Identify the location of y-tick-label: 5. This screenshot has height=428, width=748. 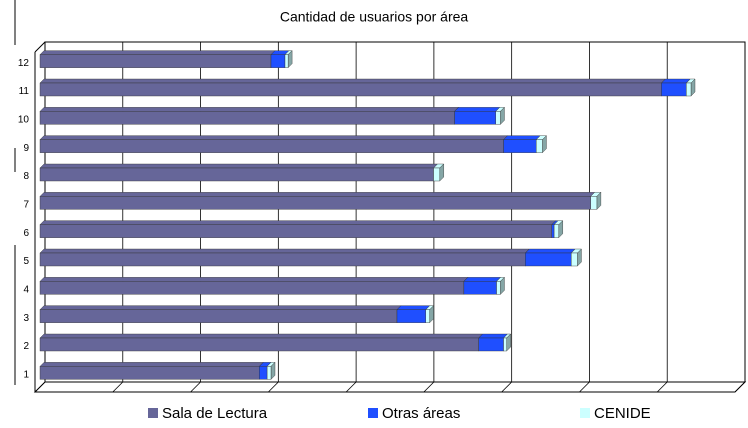
(26, 261).